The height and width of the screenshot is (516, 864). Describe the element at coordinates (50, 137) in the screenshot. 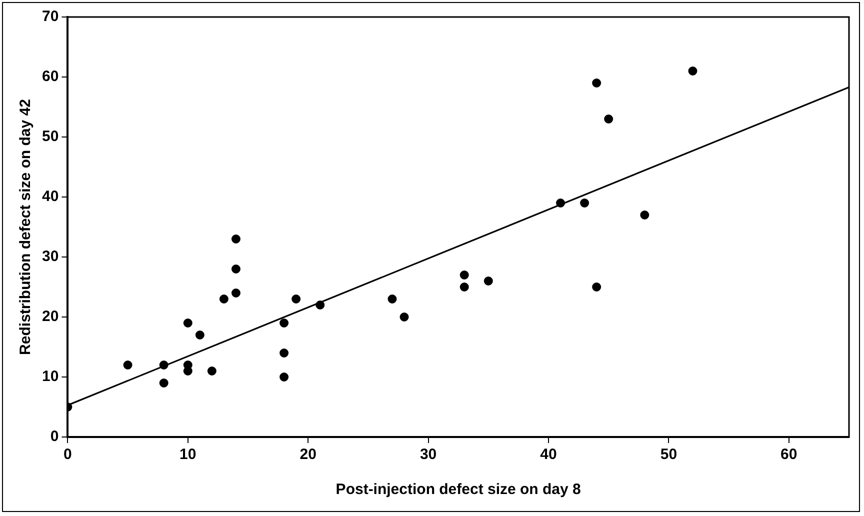

I see `y-tick-label: 50` at that location.